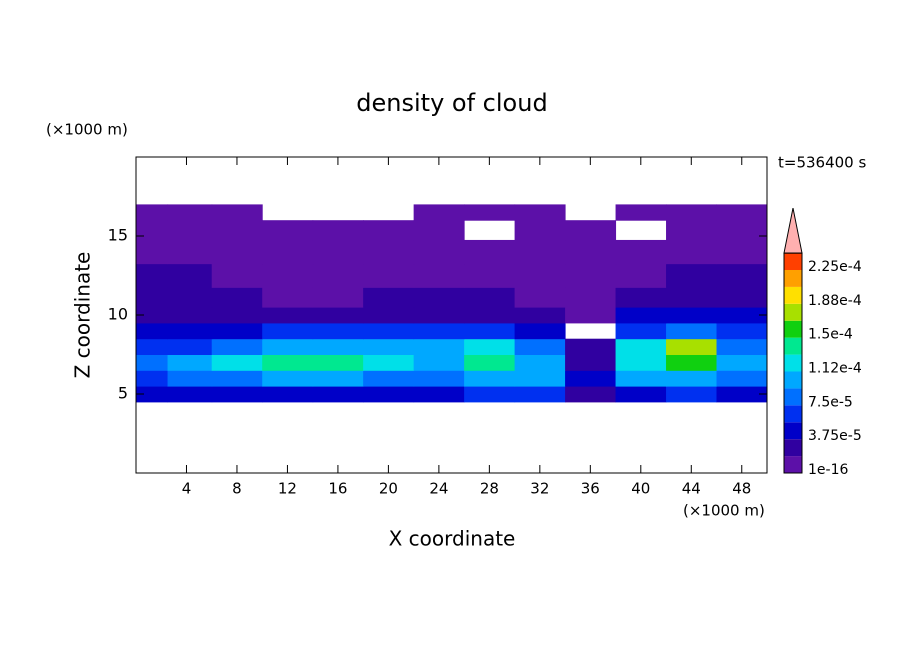 This screenshot has width=904, height=654. Describe the element at coordinates (724, 511) in the screenshot. I see `x-unit: (×1000 m)` at that location.